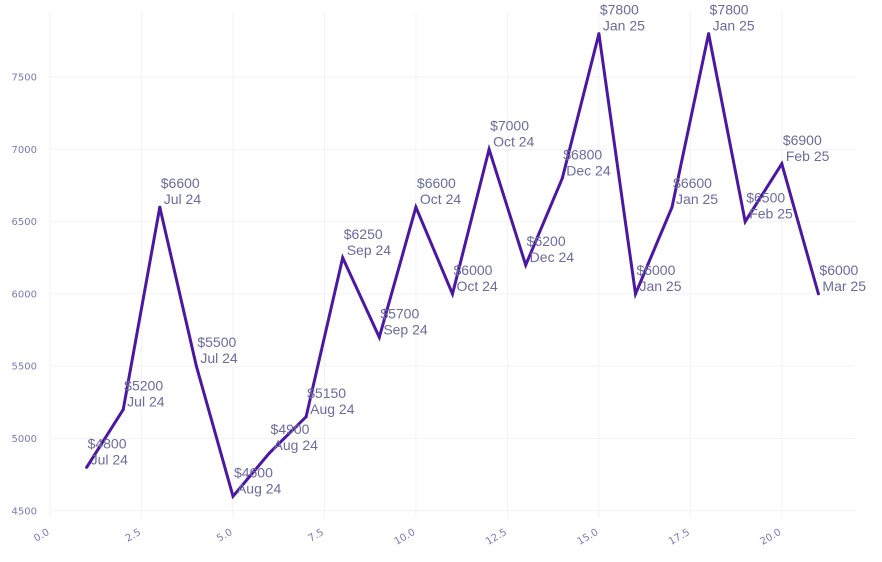 The height and width of the screenshot is (562, 882). What do you see at coordinates (290, 429) in the screenshot?
I see `value-label: $4900` at bounding box center [290, 429].